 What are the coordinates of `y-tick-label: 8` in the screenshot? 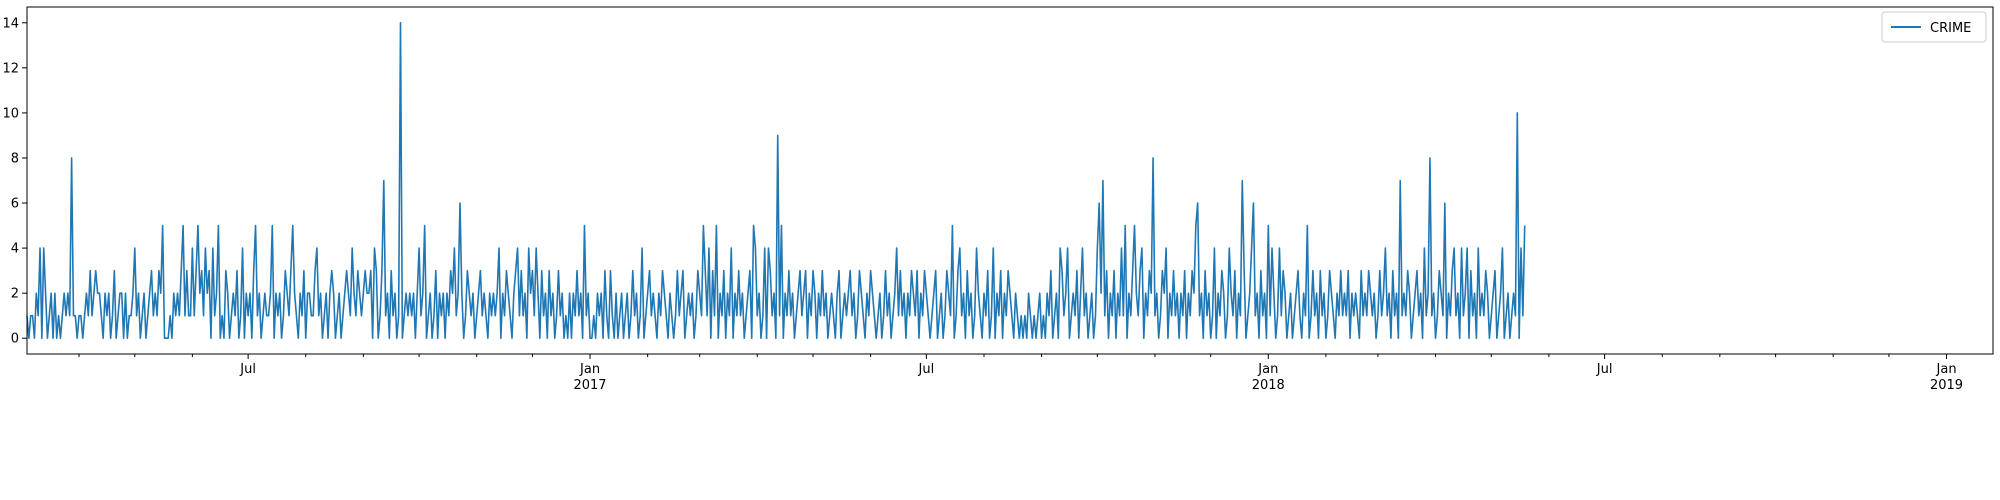 It's located at (15, 158).